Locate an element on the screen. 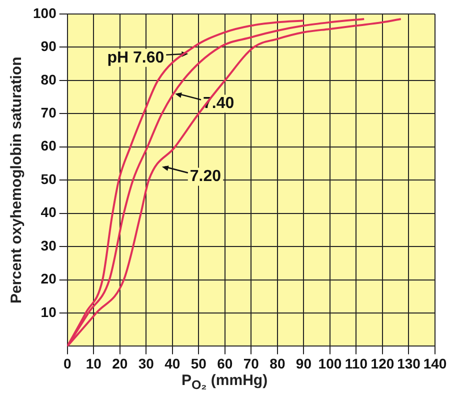 The image size is (449, 401). y-tick-label: 80 is located at coordinates (48, 79).